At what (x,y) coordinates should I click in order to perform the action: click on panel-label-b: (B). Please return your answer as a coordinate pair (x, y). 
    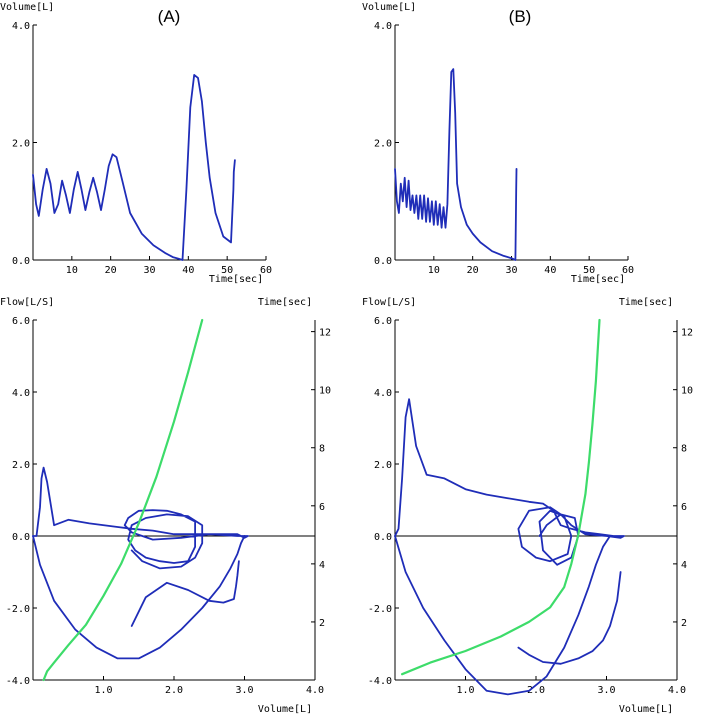
    Looking at the image, I should click on (520, 16).